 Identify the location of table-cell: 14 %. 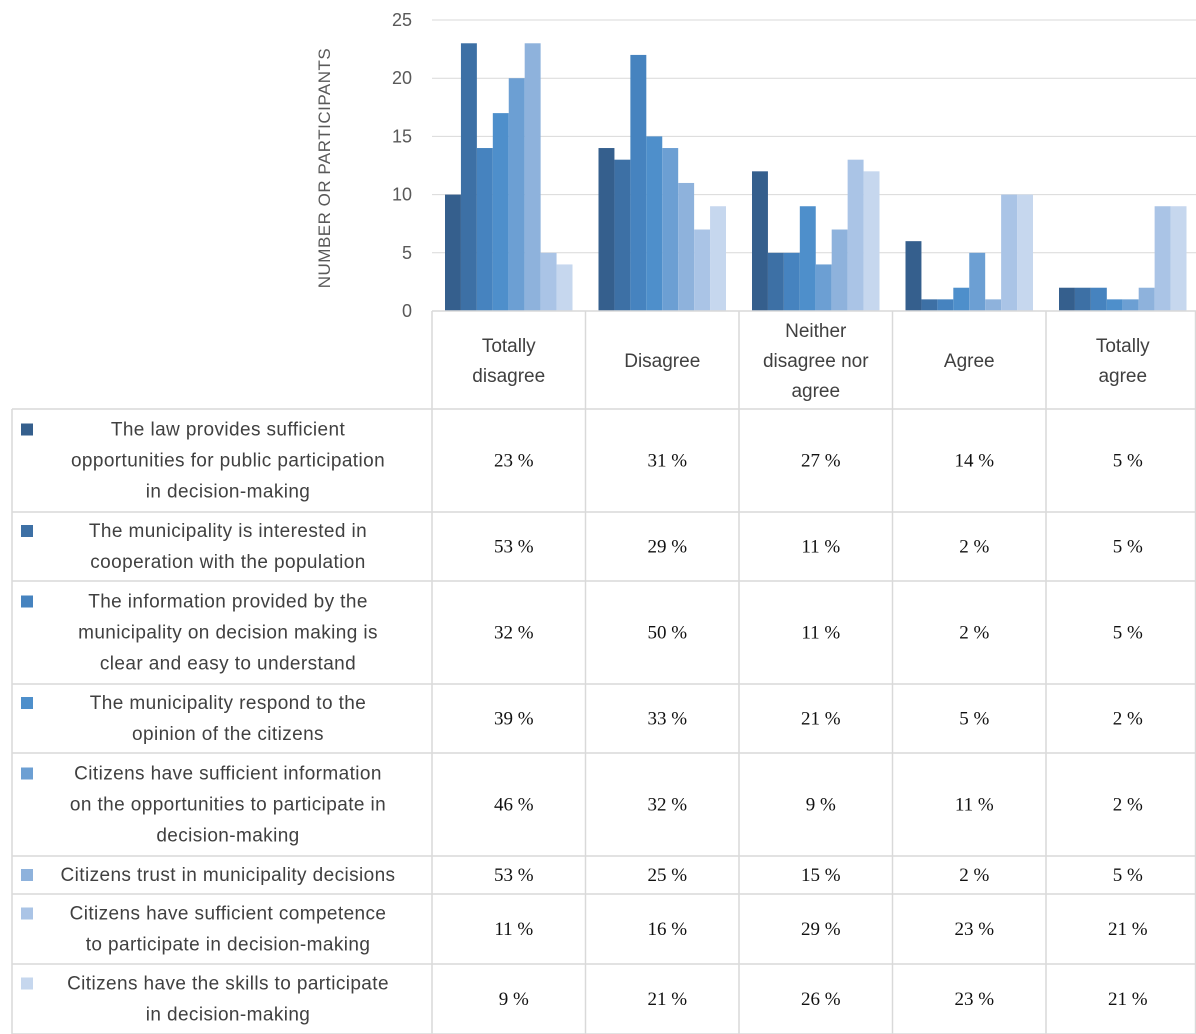
(974, 461).